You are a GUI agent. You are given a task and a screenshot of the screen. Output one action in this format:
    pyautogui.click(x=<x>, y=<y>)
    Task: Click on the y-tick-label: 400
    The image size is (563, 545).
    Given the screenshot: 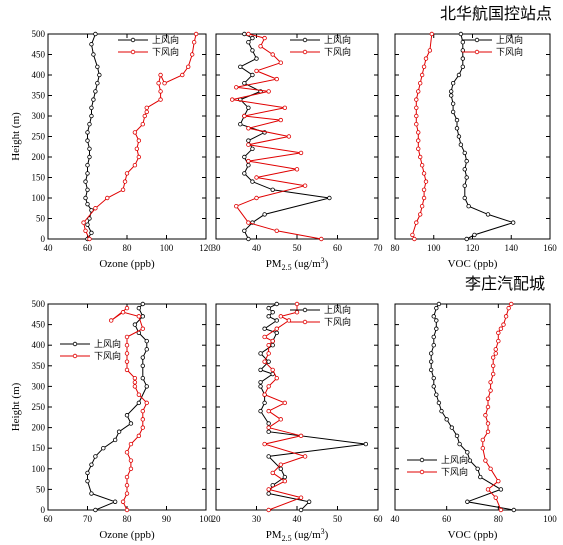 What is the action you would take?
    pyautogui.click(x=39, y=345)
    